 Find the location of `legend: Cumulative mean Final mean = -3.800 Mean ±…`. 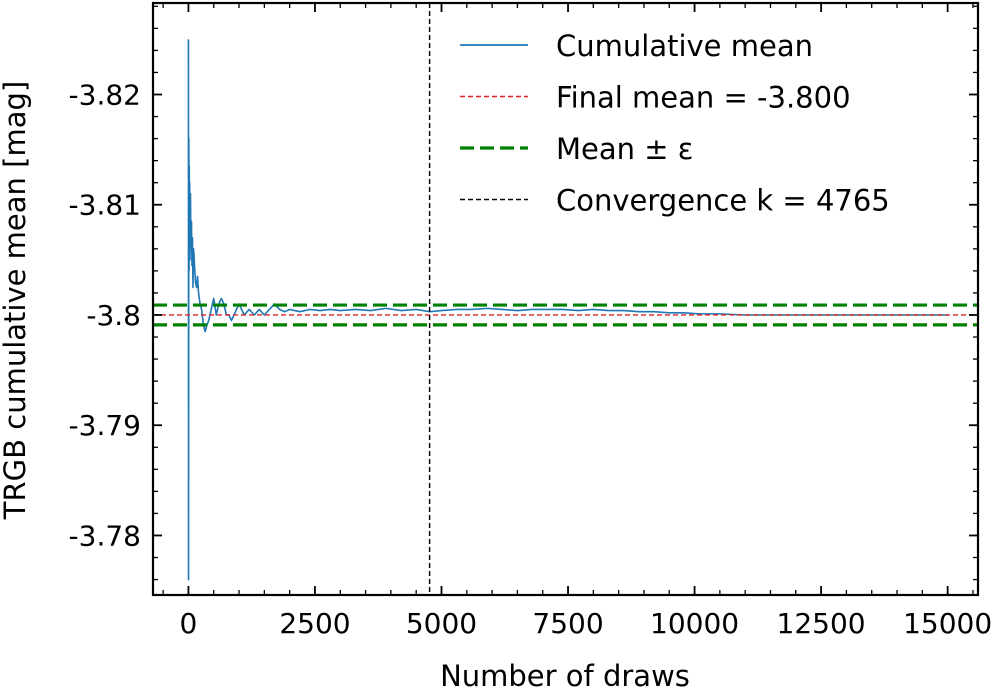

legend: Cumulative mean Final mean = -3.800 Mean ±… is located at coordinates (675, 123).